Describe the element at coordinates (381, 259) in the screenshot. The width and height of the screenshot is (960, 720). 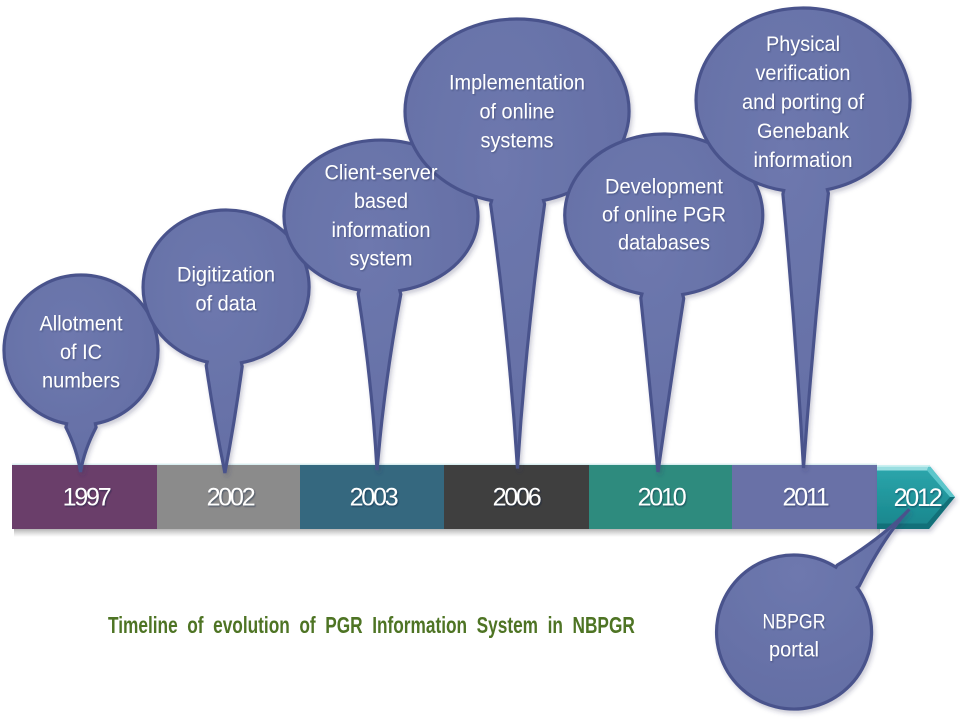
I see `svg-text: system` at that location.